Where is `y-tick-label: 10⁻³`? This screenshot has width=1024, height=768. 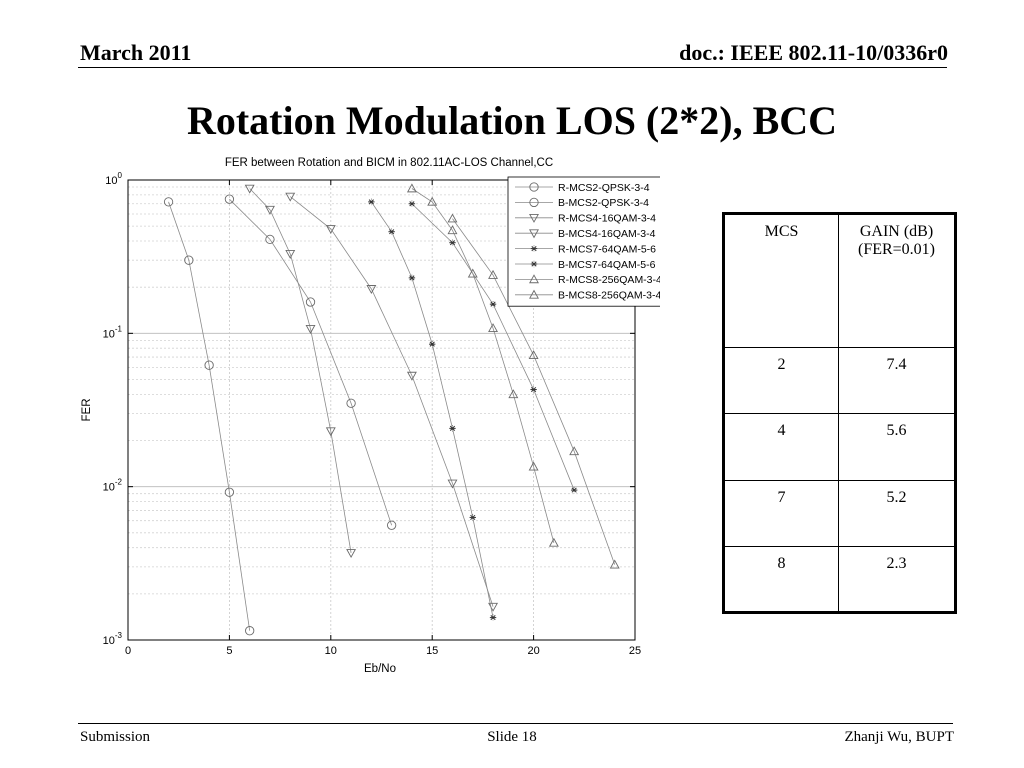 y-tick-label: 10⁻³ is located at coordinates (113, 639).